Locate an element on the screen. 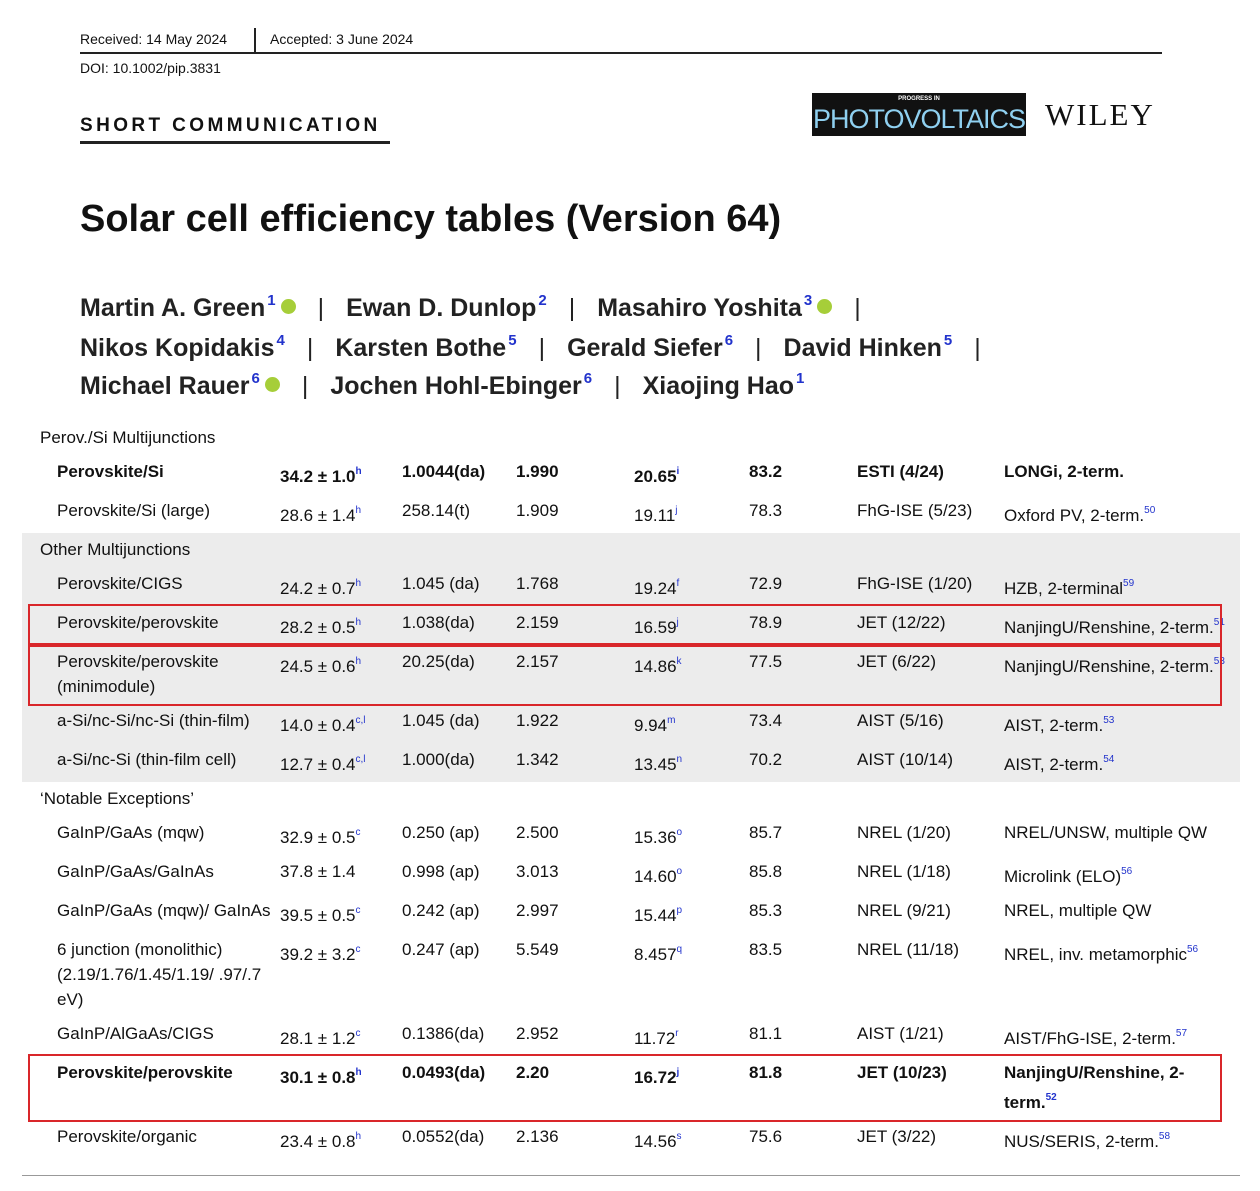  cell-text: JET (10/23) is located at coordinates (902, 1072).